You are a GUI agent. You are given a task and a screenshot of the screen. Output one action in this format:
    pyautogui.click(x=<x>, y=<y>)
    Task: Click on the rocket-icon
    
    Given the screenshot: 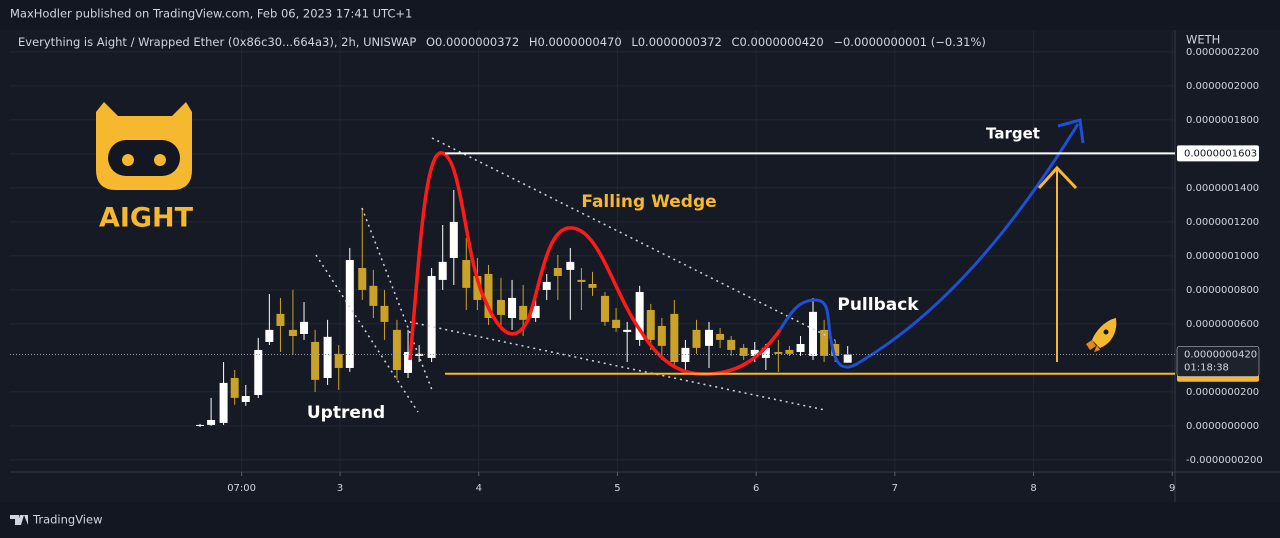 What is the action you would take?
    pyautogui.click(x=1101, y=335)
    